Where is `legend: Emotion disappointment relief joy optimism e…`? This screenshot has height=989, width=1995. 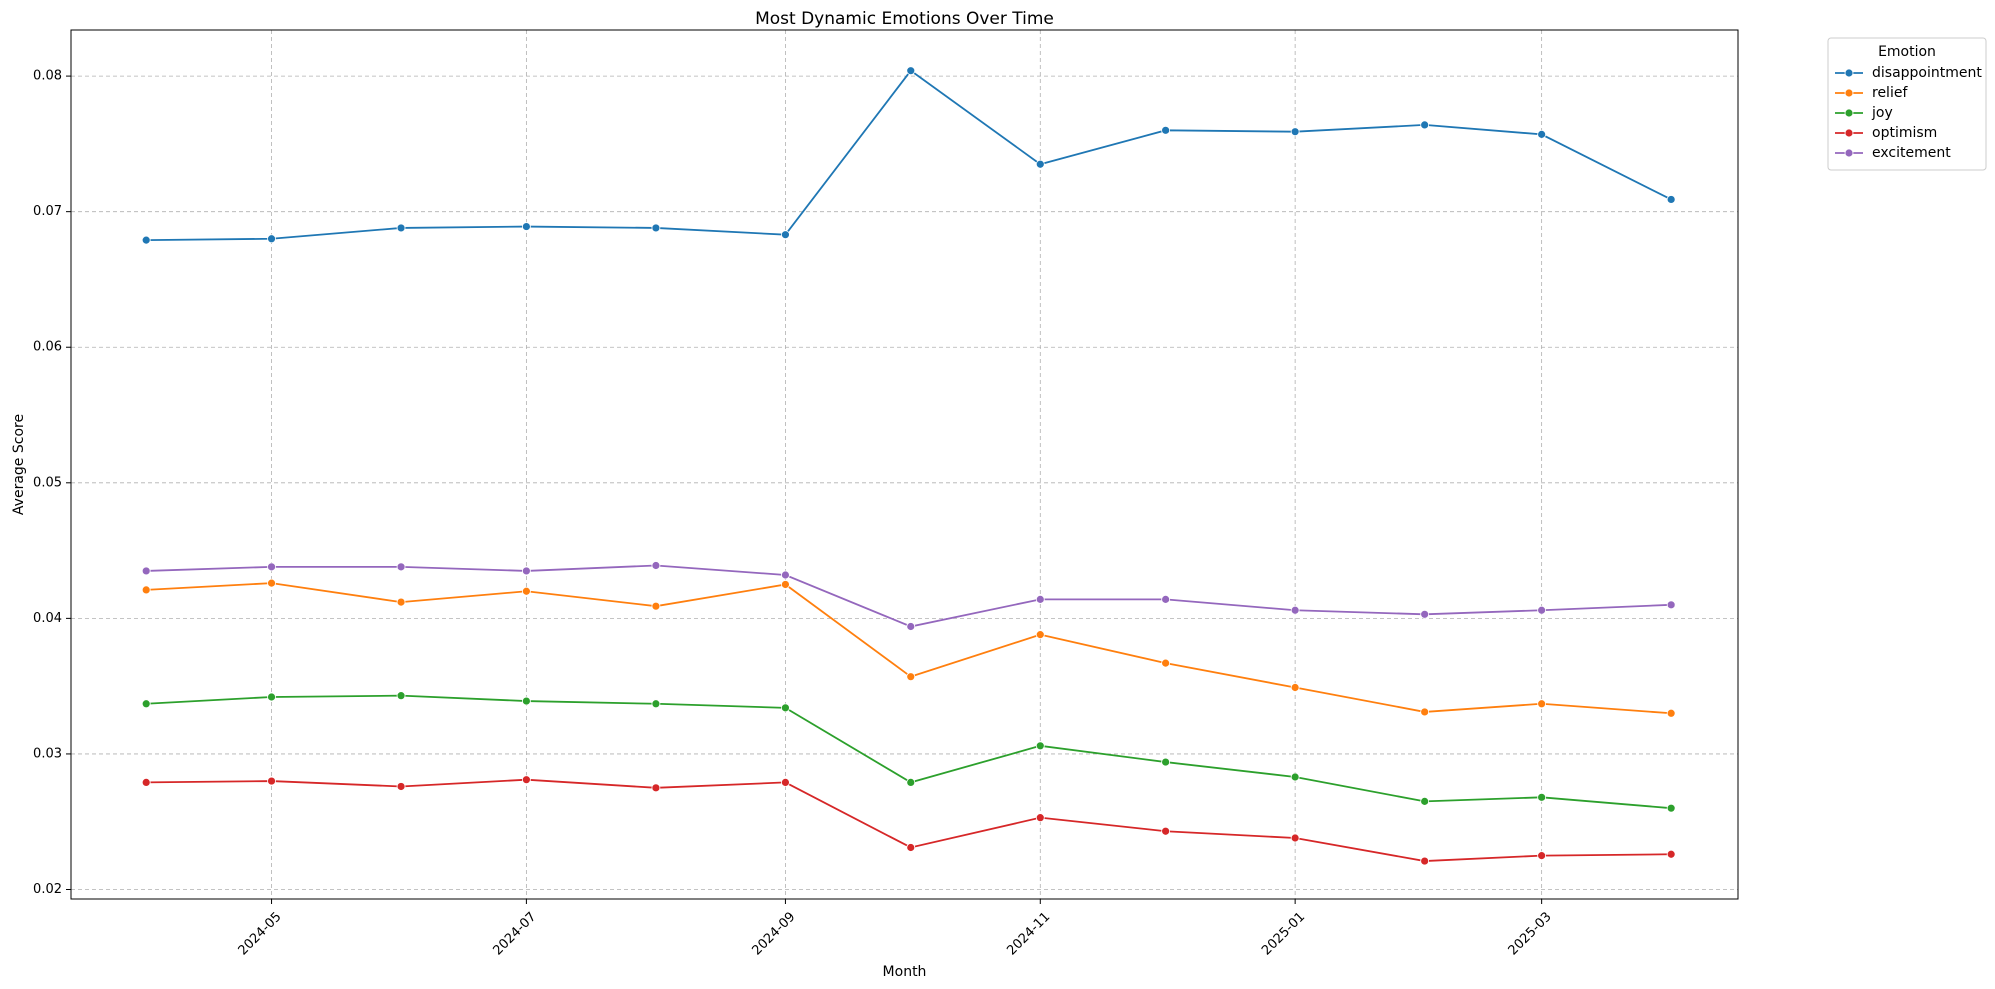
legend: Emotion disappointment relief joy optimism e… is located at coordinates (1907, 104).